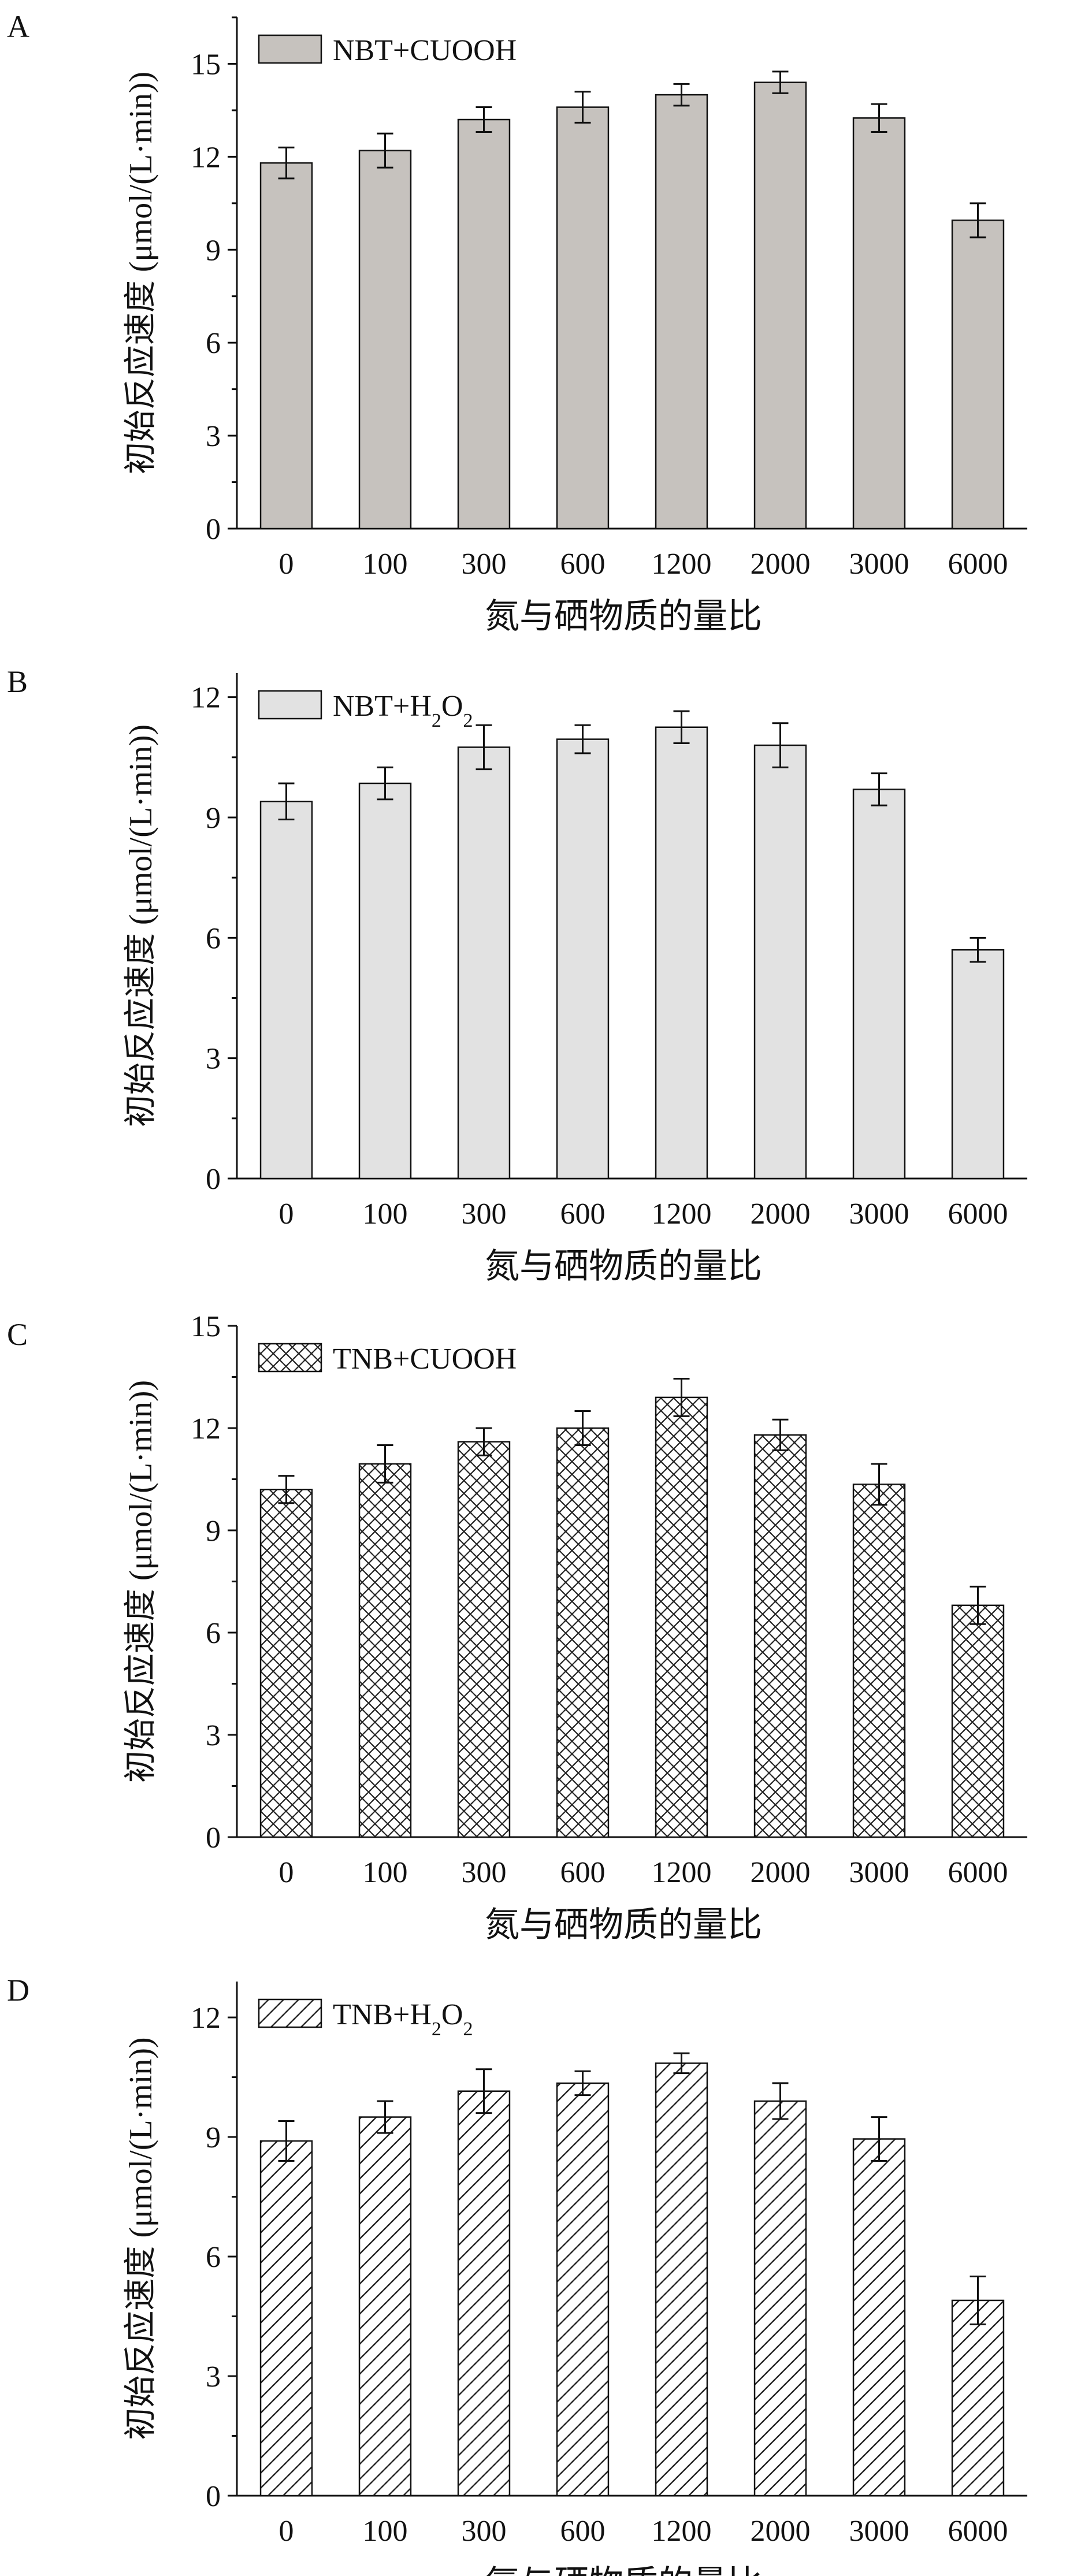  Describe the element at coordinates (425, 50) in the screenshot. I see `legend-label: NBT+CUOOH` at that location.